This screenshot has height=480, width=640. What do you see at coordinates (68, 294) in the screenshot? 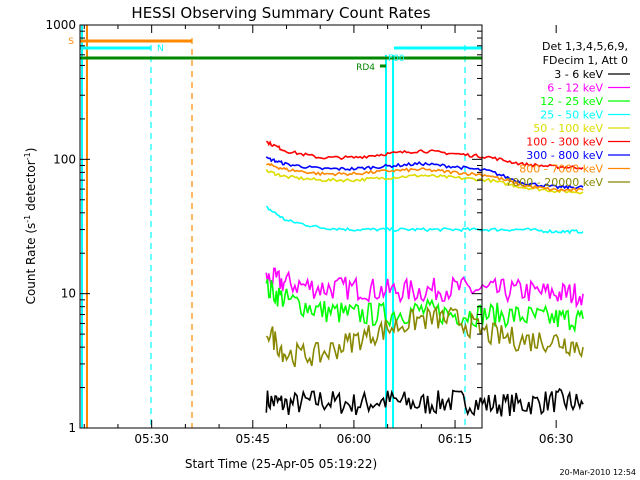
I see `y-tick-label-1: 10` at bounding box center [68, 294].